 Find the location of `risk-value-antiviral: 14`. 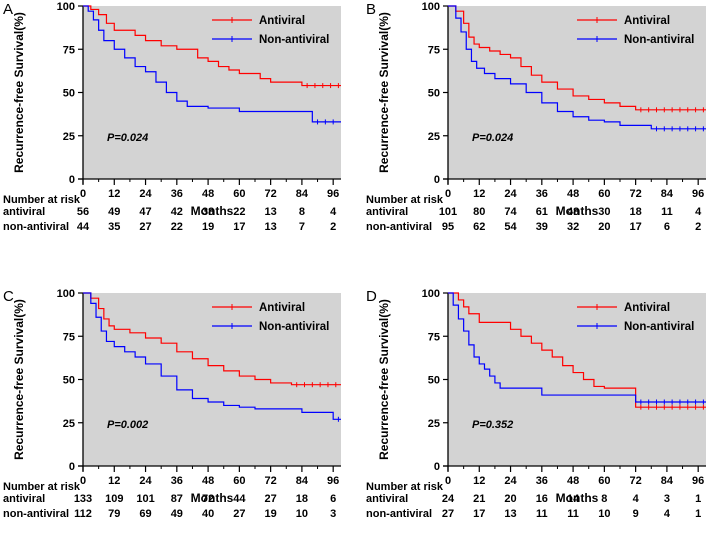

risk-value-antiviral: 14 is located at coordinates (573, 499).